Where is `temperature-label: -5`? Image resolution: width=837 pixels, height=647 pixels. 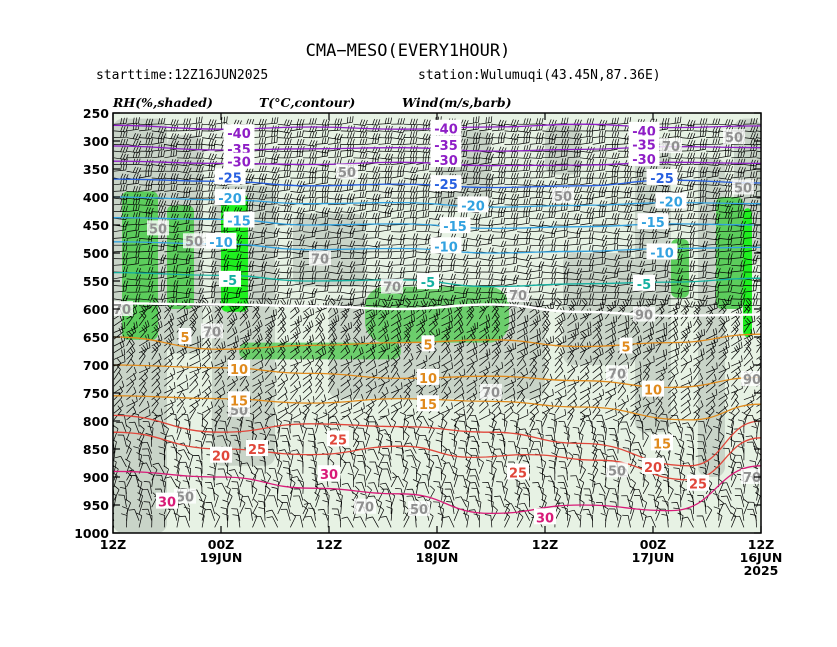 temperature-label: -5 is located at coordinates (230, 281).